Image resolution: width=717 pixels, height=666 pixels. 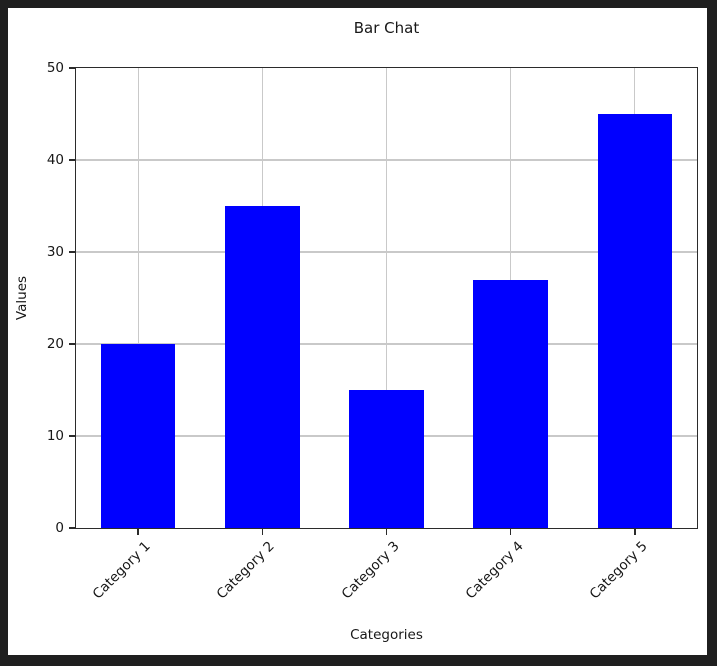 I want to click on y-tick-label: 20, so click(x=55, y=344).